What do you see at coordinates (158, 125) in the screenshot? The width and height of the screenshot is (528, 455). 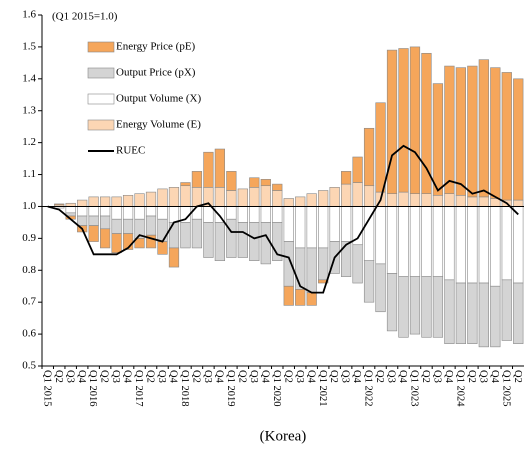 I see `legend-label: Energy Volume (E)` at bounding box center [158, 125].